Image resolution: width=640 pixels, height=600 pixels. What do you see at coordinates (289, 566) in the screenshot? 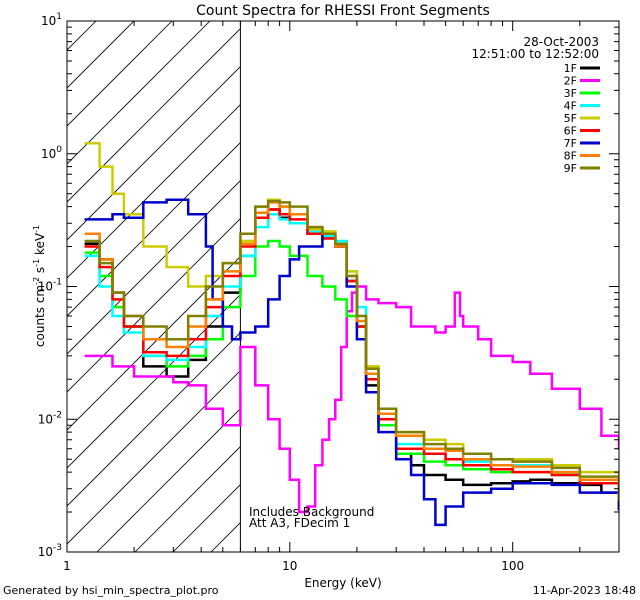
I see `x-tick-label: 10` at bounding box center [289, 566].